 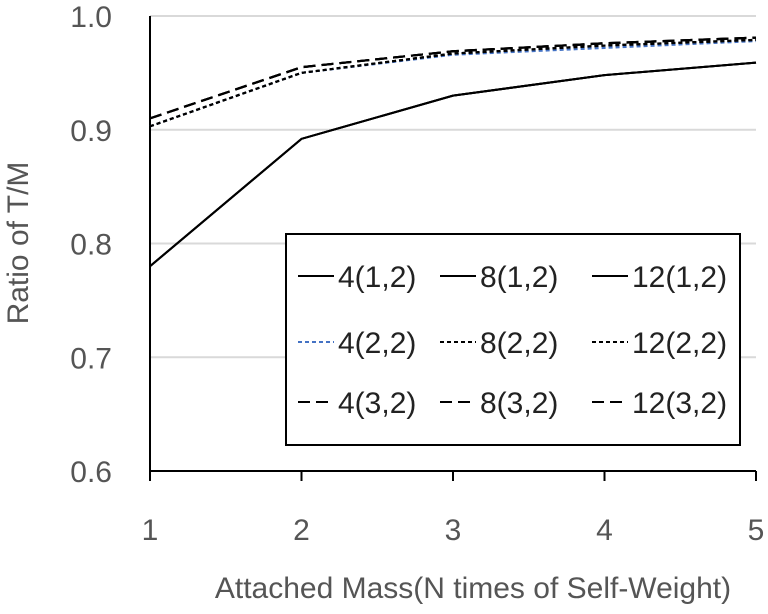 I want to click on legend-label: 8(3,2), so click(x=519, y=403).